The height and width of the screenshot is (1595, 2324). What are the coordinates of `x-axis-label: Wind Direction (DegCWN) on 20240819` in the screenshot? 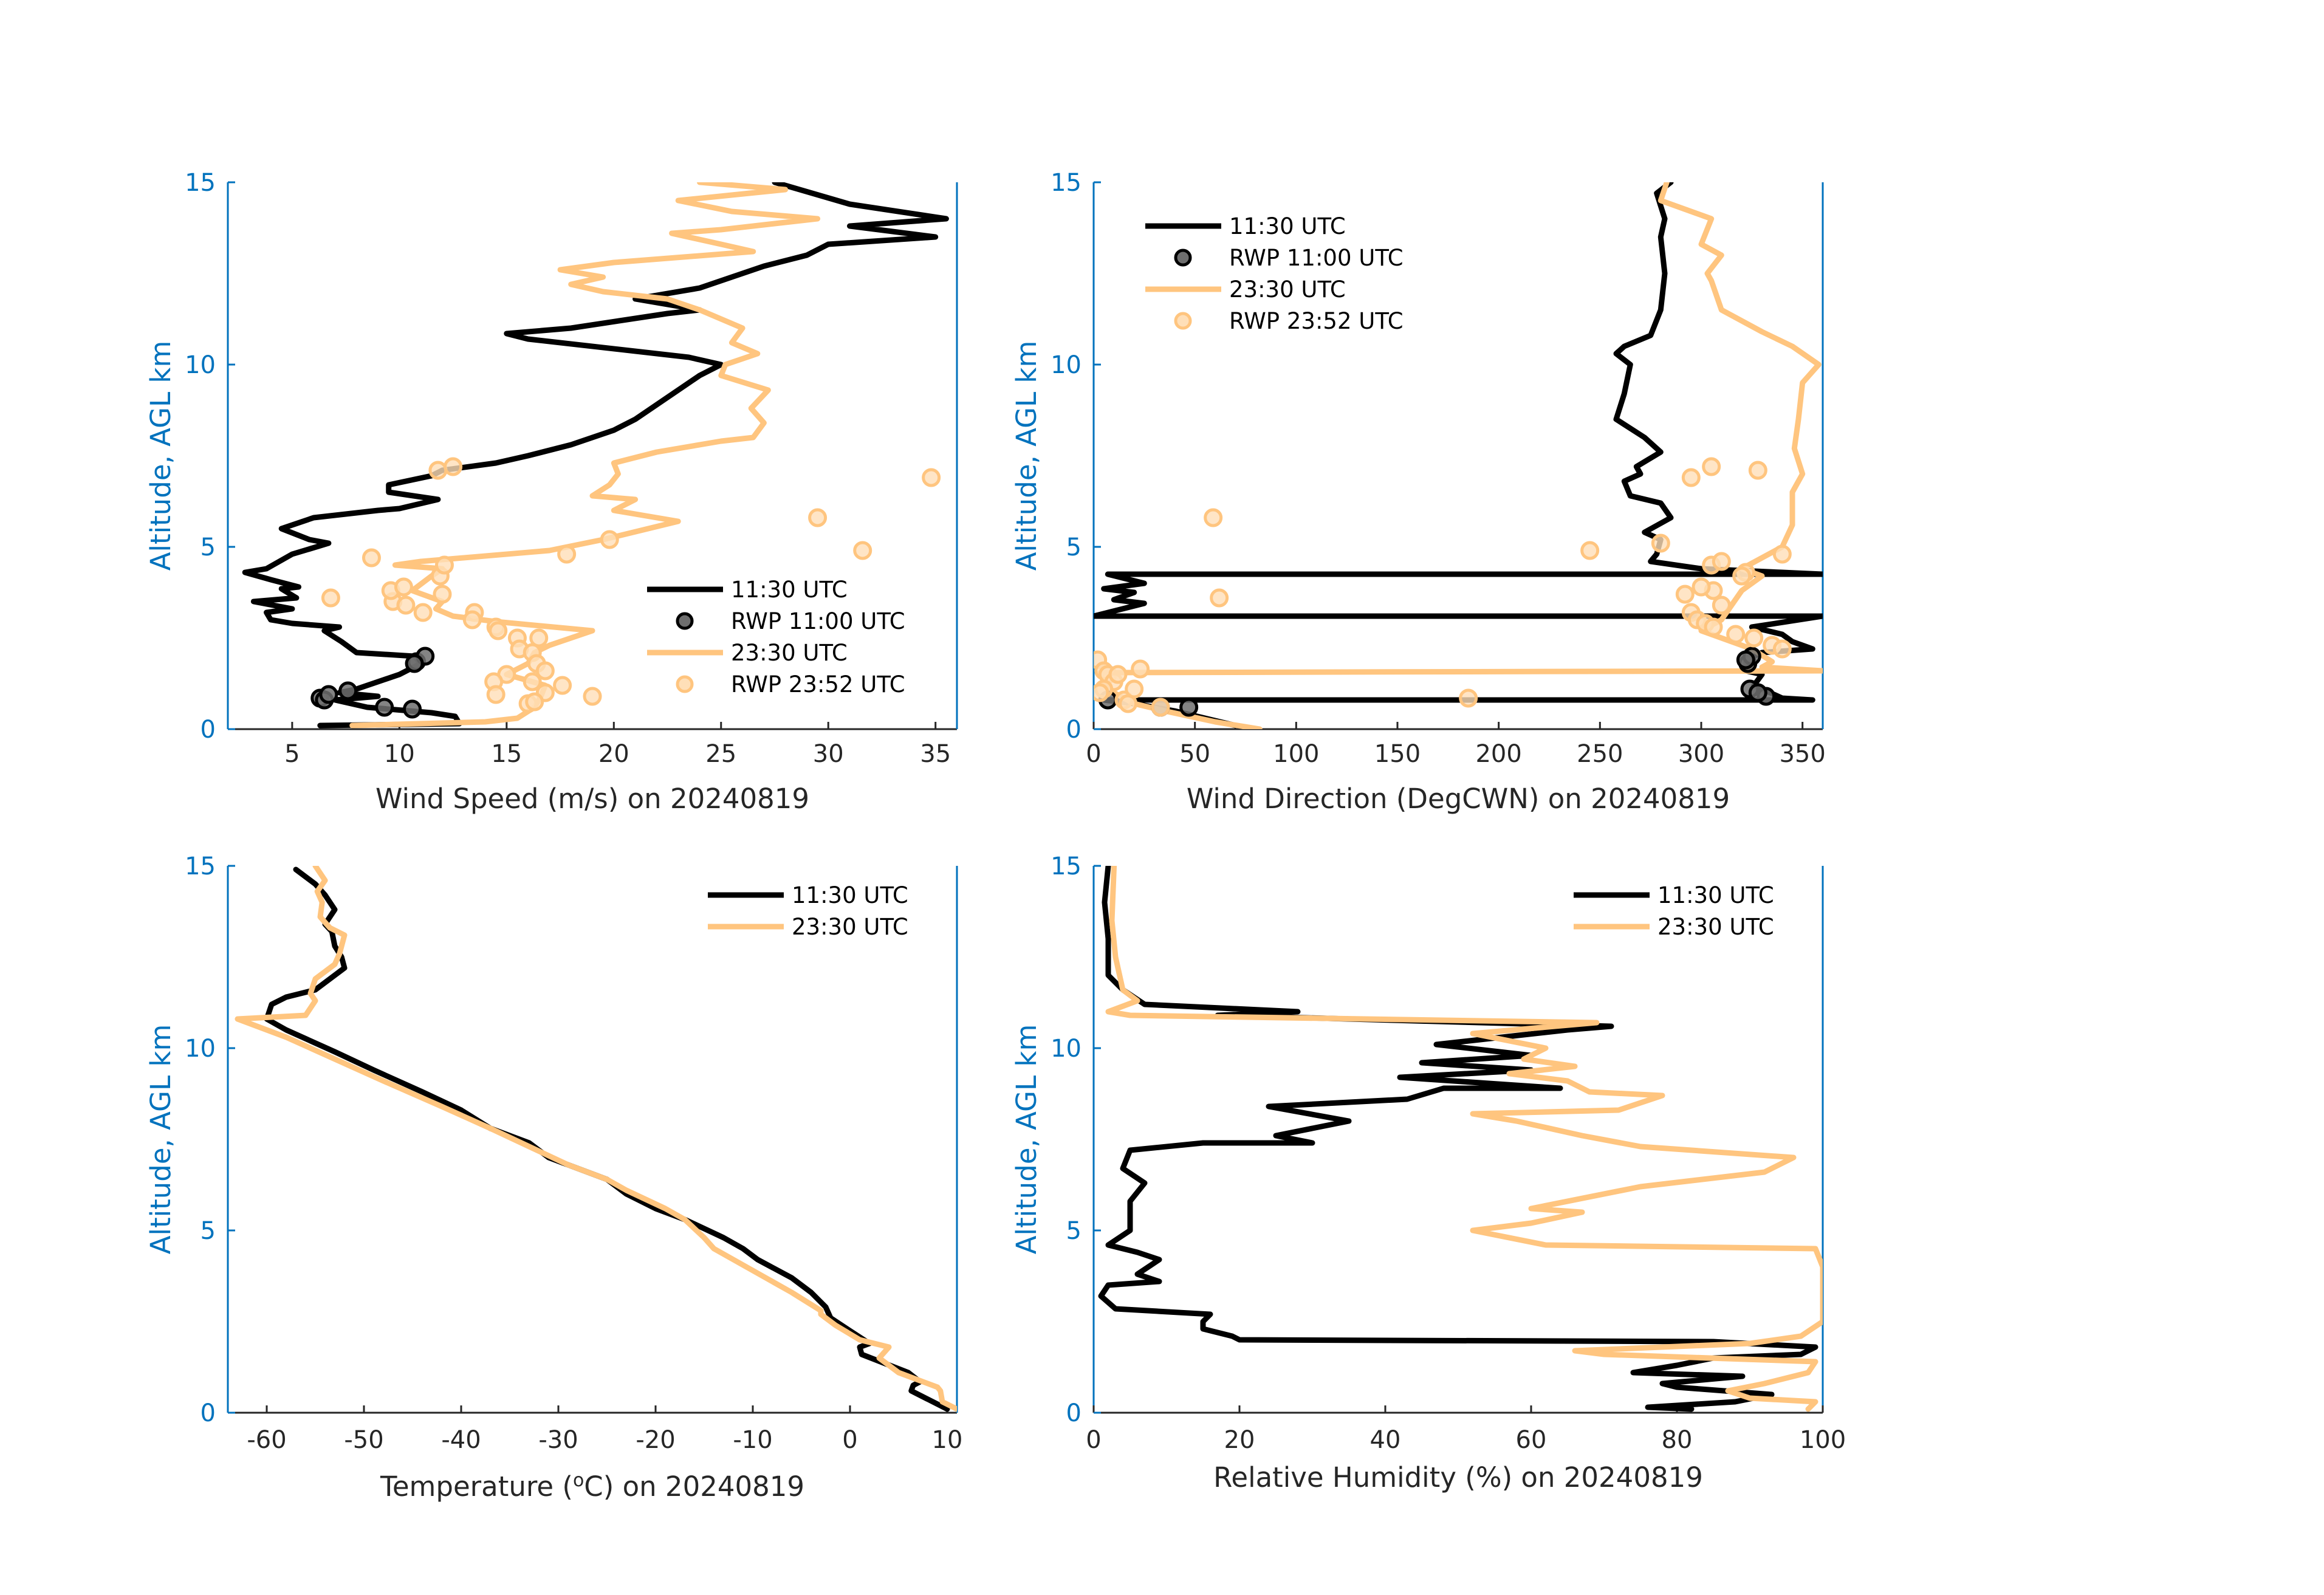 It's located at (1459, 799).